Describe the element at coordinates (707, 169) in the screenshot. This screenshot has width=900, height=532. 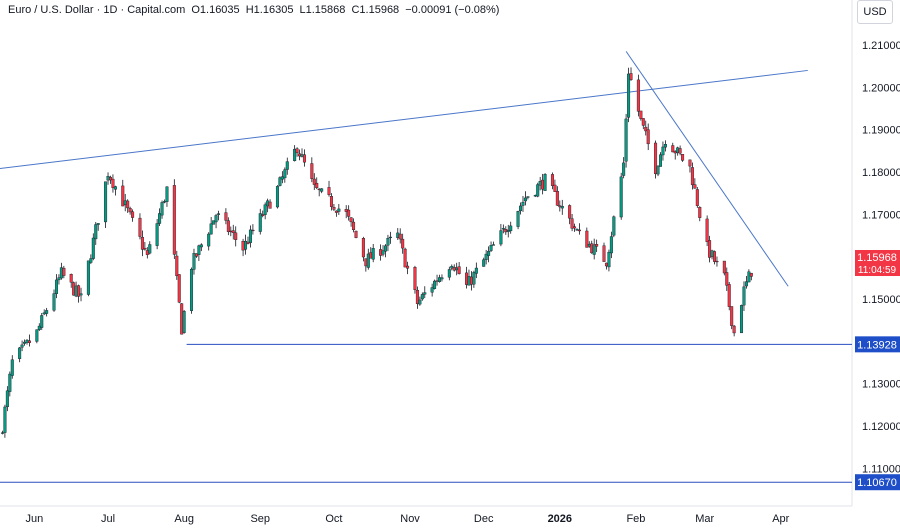
I see `trendline-descending-resistance` at that location.